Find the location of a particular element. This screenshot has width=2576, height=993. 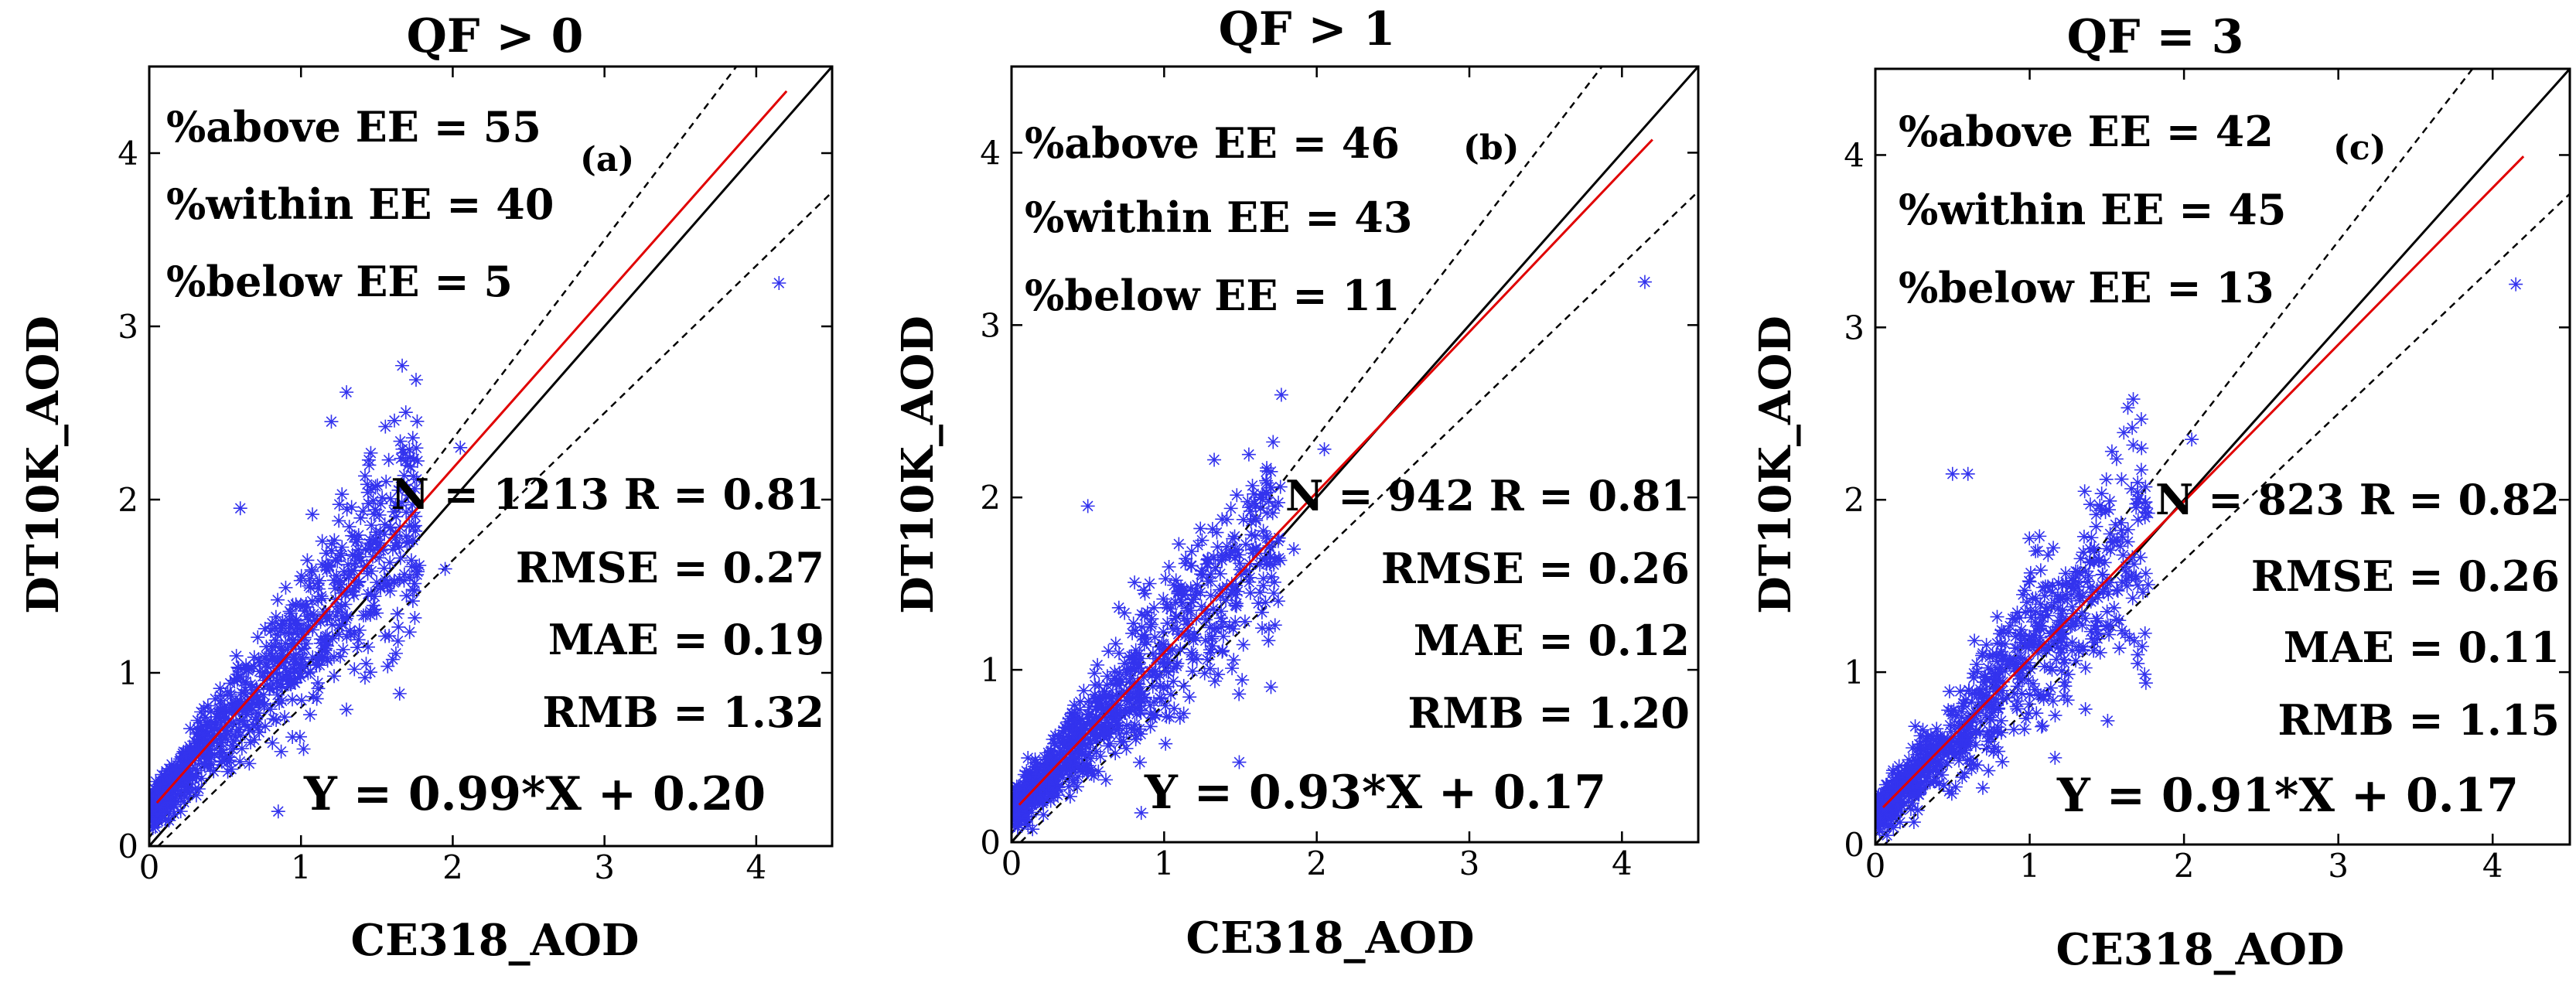

panel-c-xtick-1: 1 is located at coordinates (2030, 866).